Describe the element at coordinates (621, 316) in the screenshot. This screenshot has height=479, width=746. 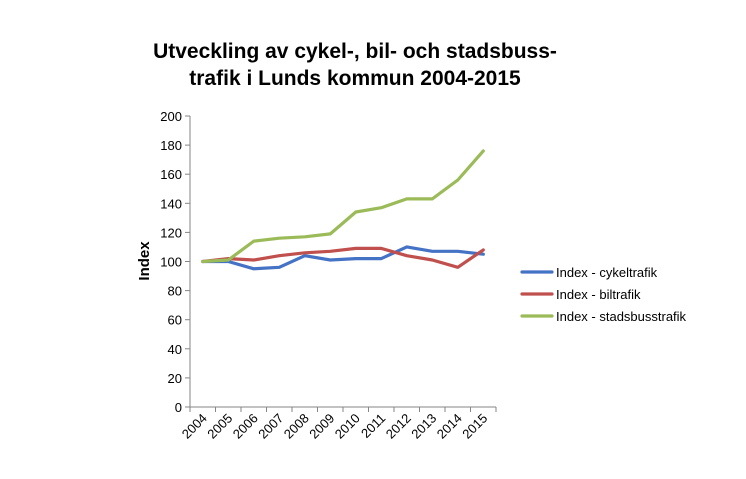
I see `legend-label: Index - stadsbusstrafik` at that location.